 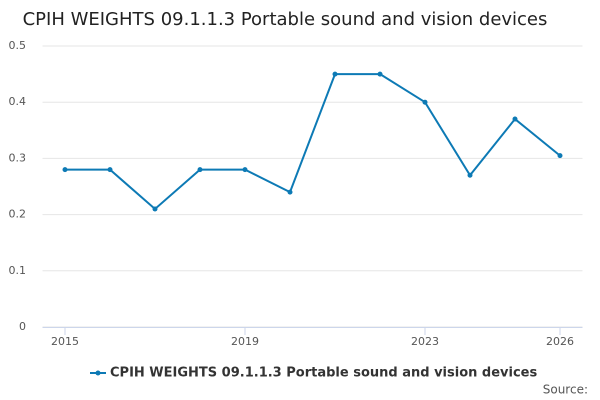 What do you see at coordinates (22, 326) in the screenshot?
I see `y-tick-label: 0` at bounding box center [22, 326].